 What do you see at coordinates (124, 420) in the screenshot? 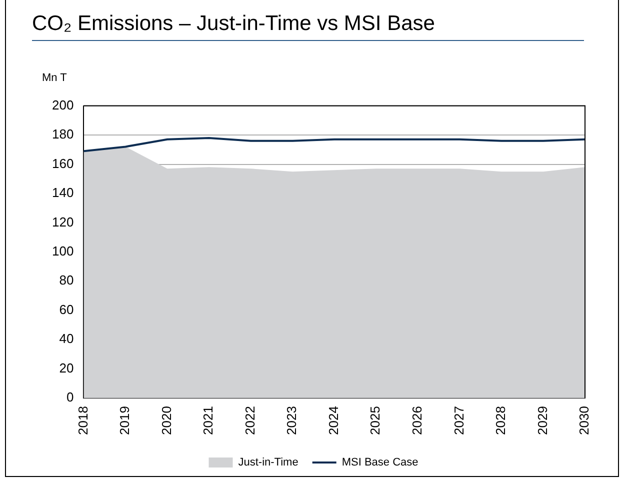
I see `x-tick-label: 2019` at bounding box center [124, 420].